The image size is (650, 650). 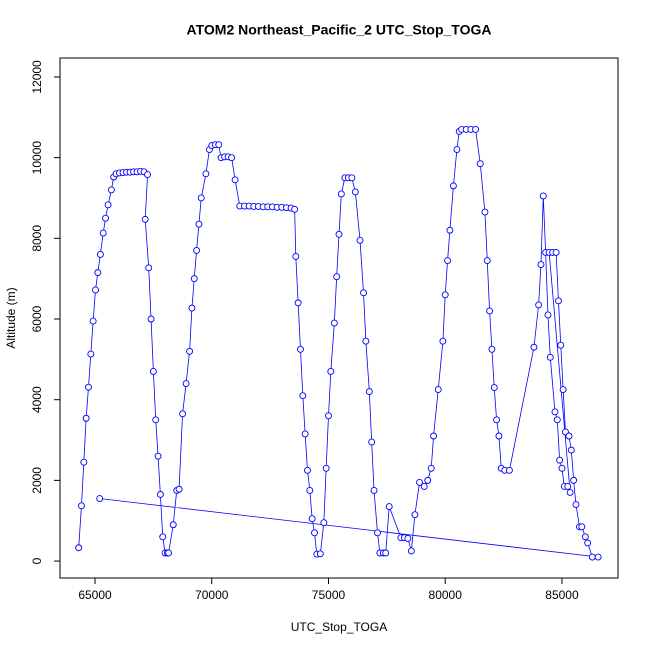 What do you see at coordinates (37, 318) in the screenshot?
I see `y-tick-label: 6000` at bounding box center [37, 318].